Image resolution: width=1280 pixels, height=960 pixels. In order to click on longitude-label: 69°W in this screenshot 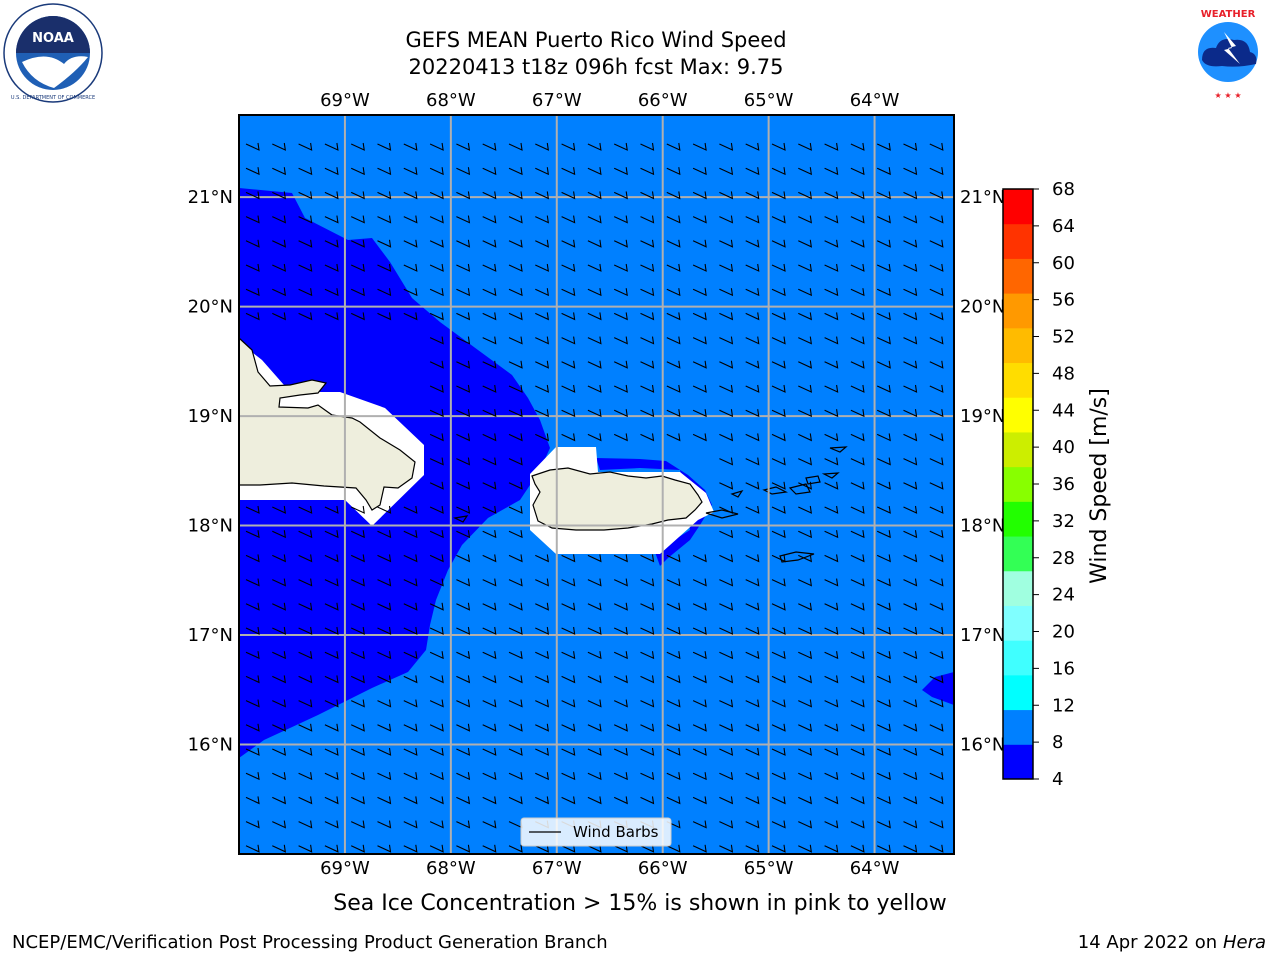, I will do `click(345, 868)`.